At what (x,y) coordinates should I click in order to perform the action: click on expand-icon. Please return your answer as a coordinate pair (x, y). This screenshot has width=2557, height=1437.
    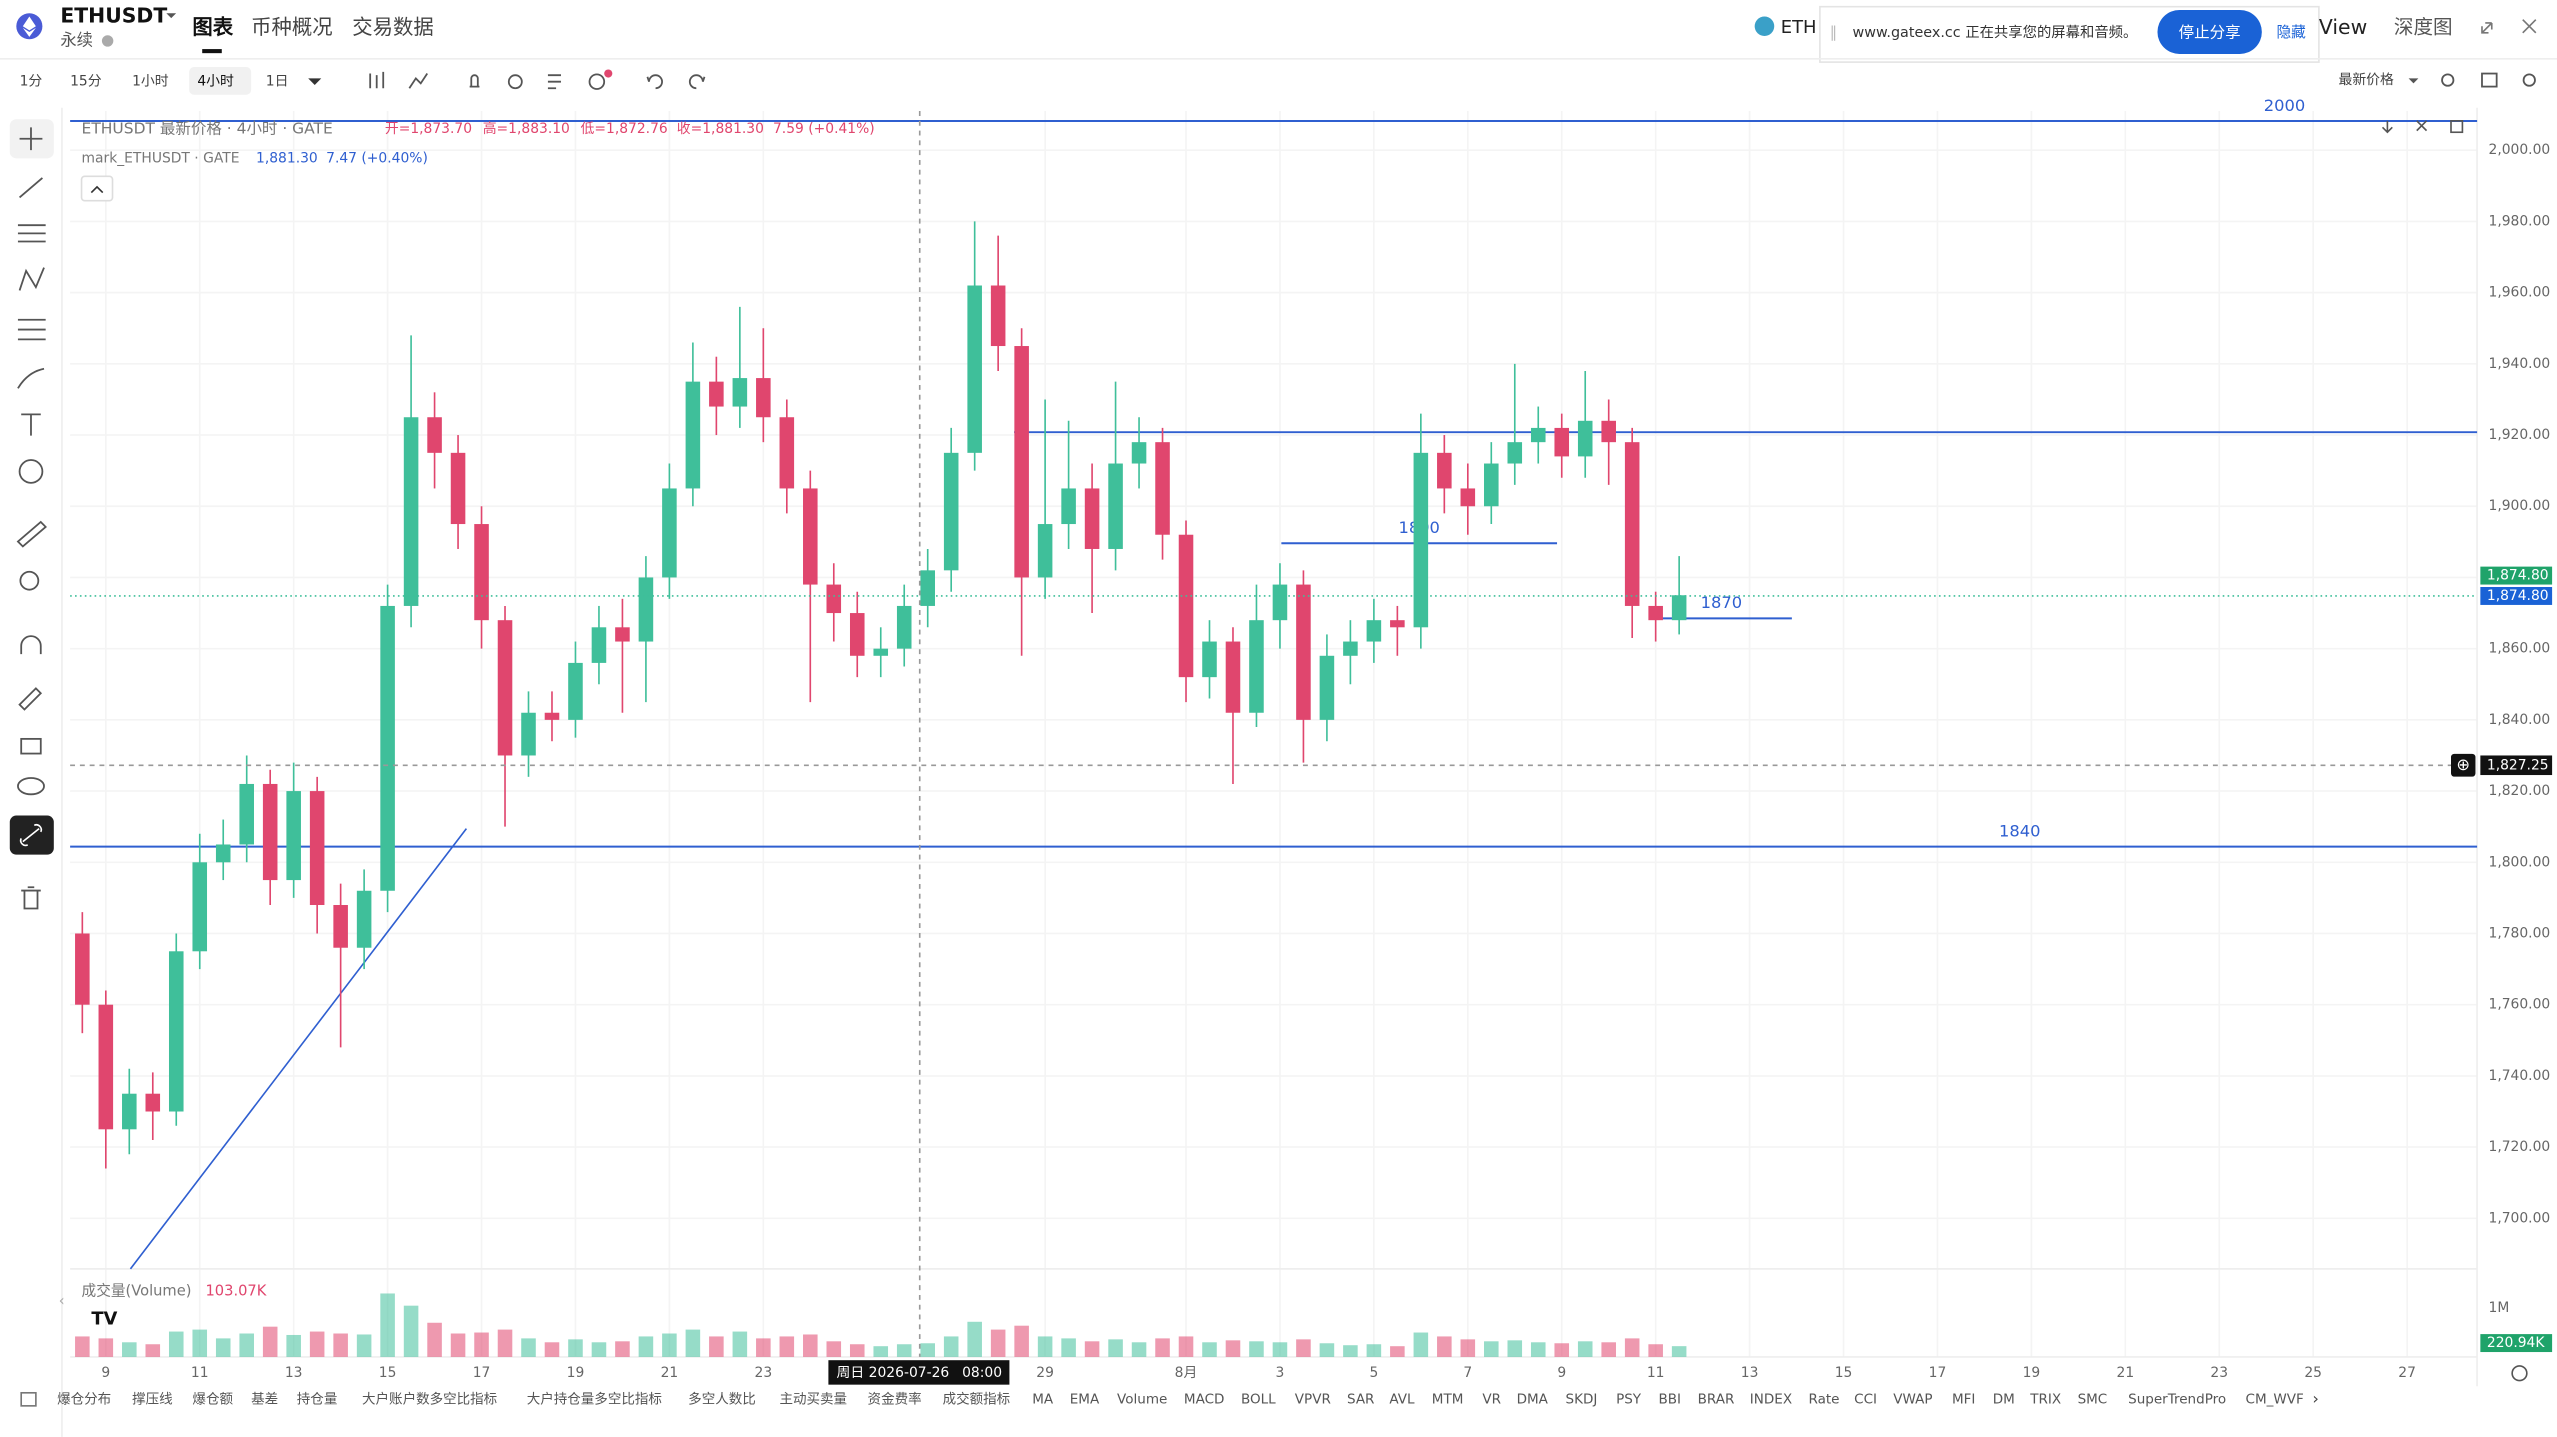
    Looking at the image, I should click on (2487, 28).